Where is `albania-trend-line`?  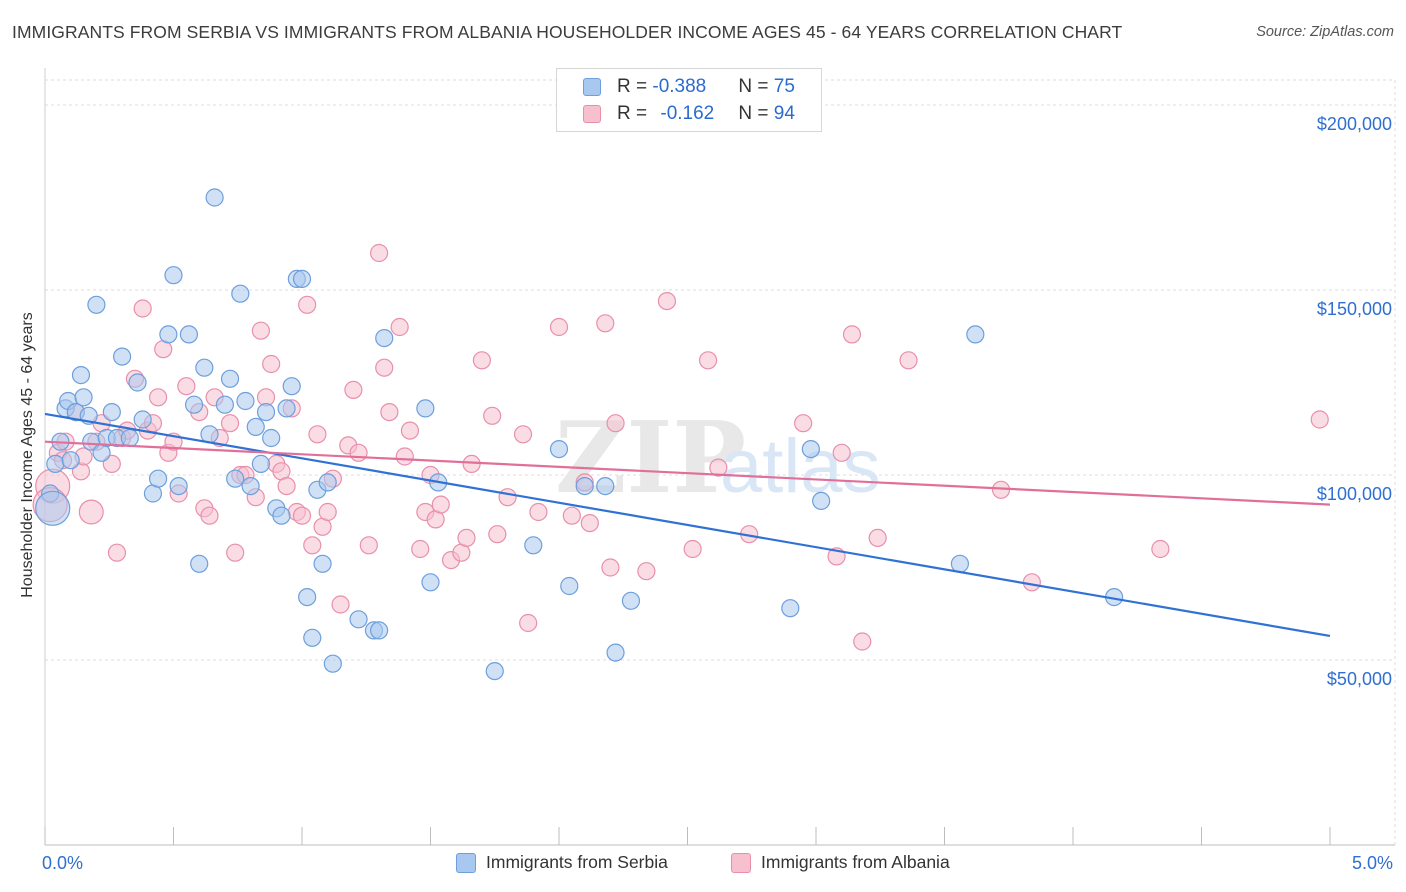 albania-trend-line is located at coordinates (687, 473).